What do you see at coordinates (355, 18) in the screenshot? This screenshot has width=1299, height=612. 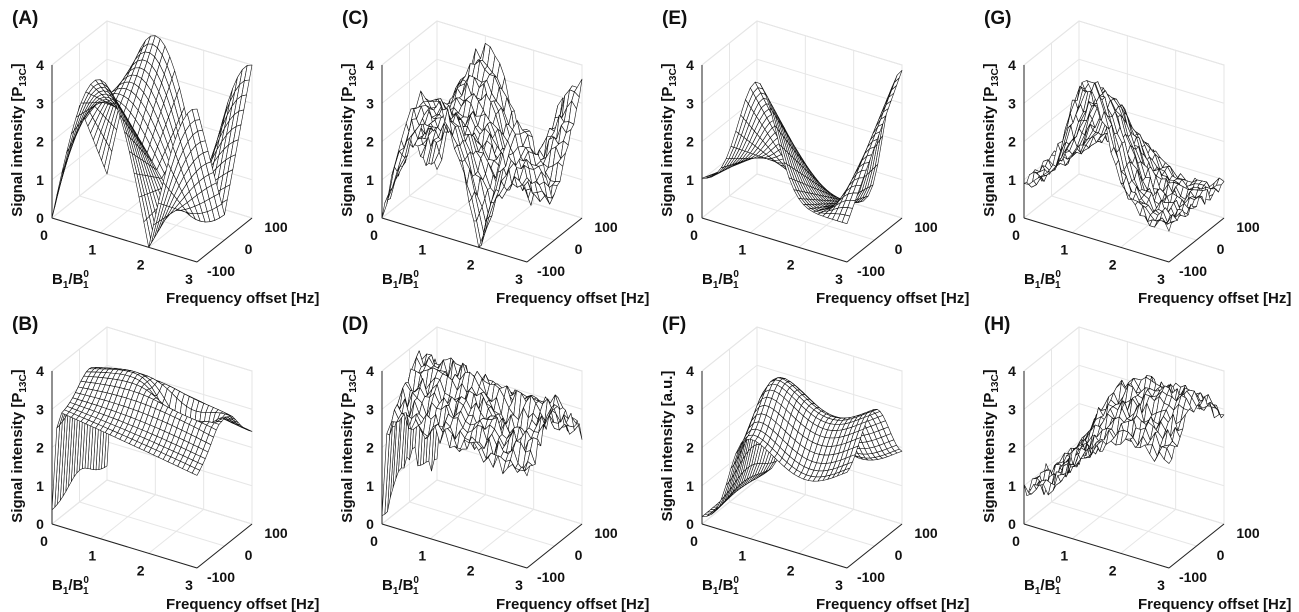 I see `panel-label: (C)` at bounding box center [355, 18].